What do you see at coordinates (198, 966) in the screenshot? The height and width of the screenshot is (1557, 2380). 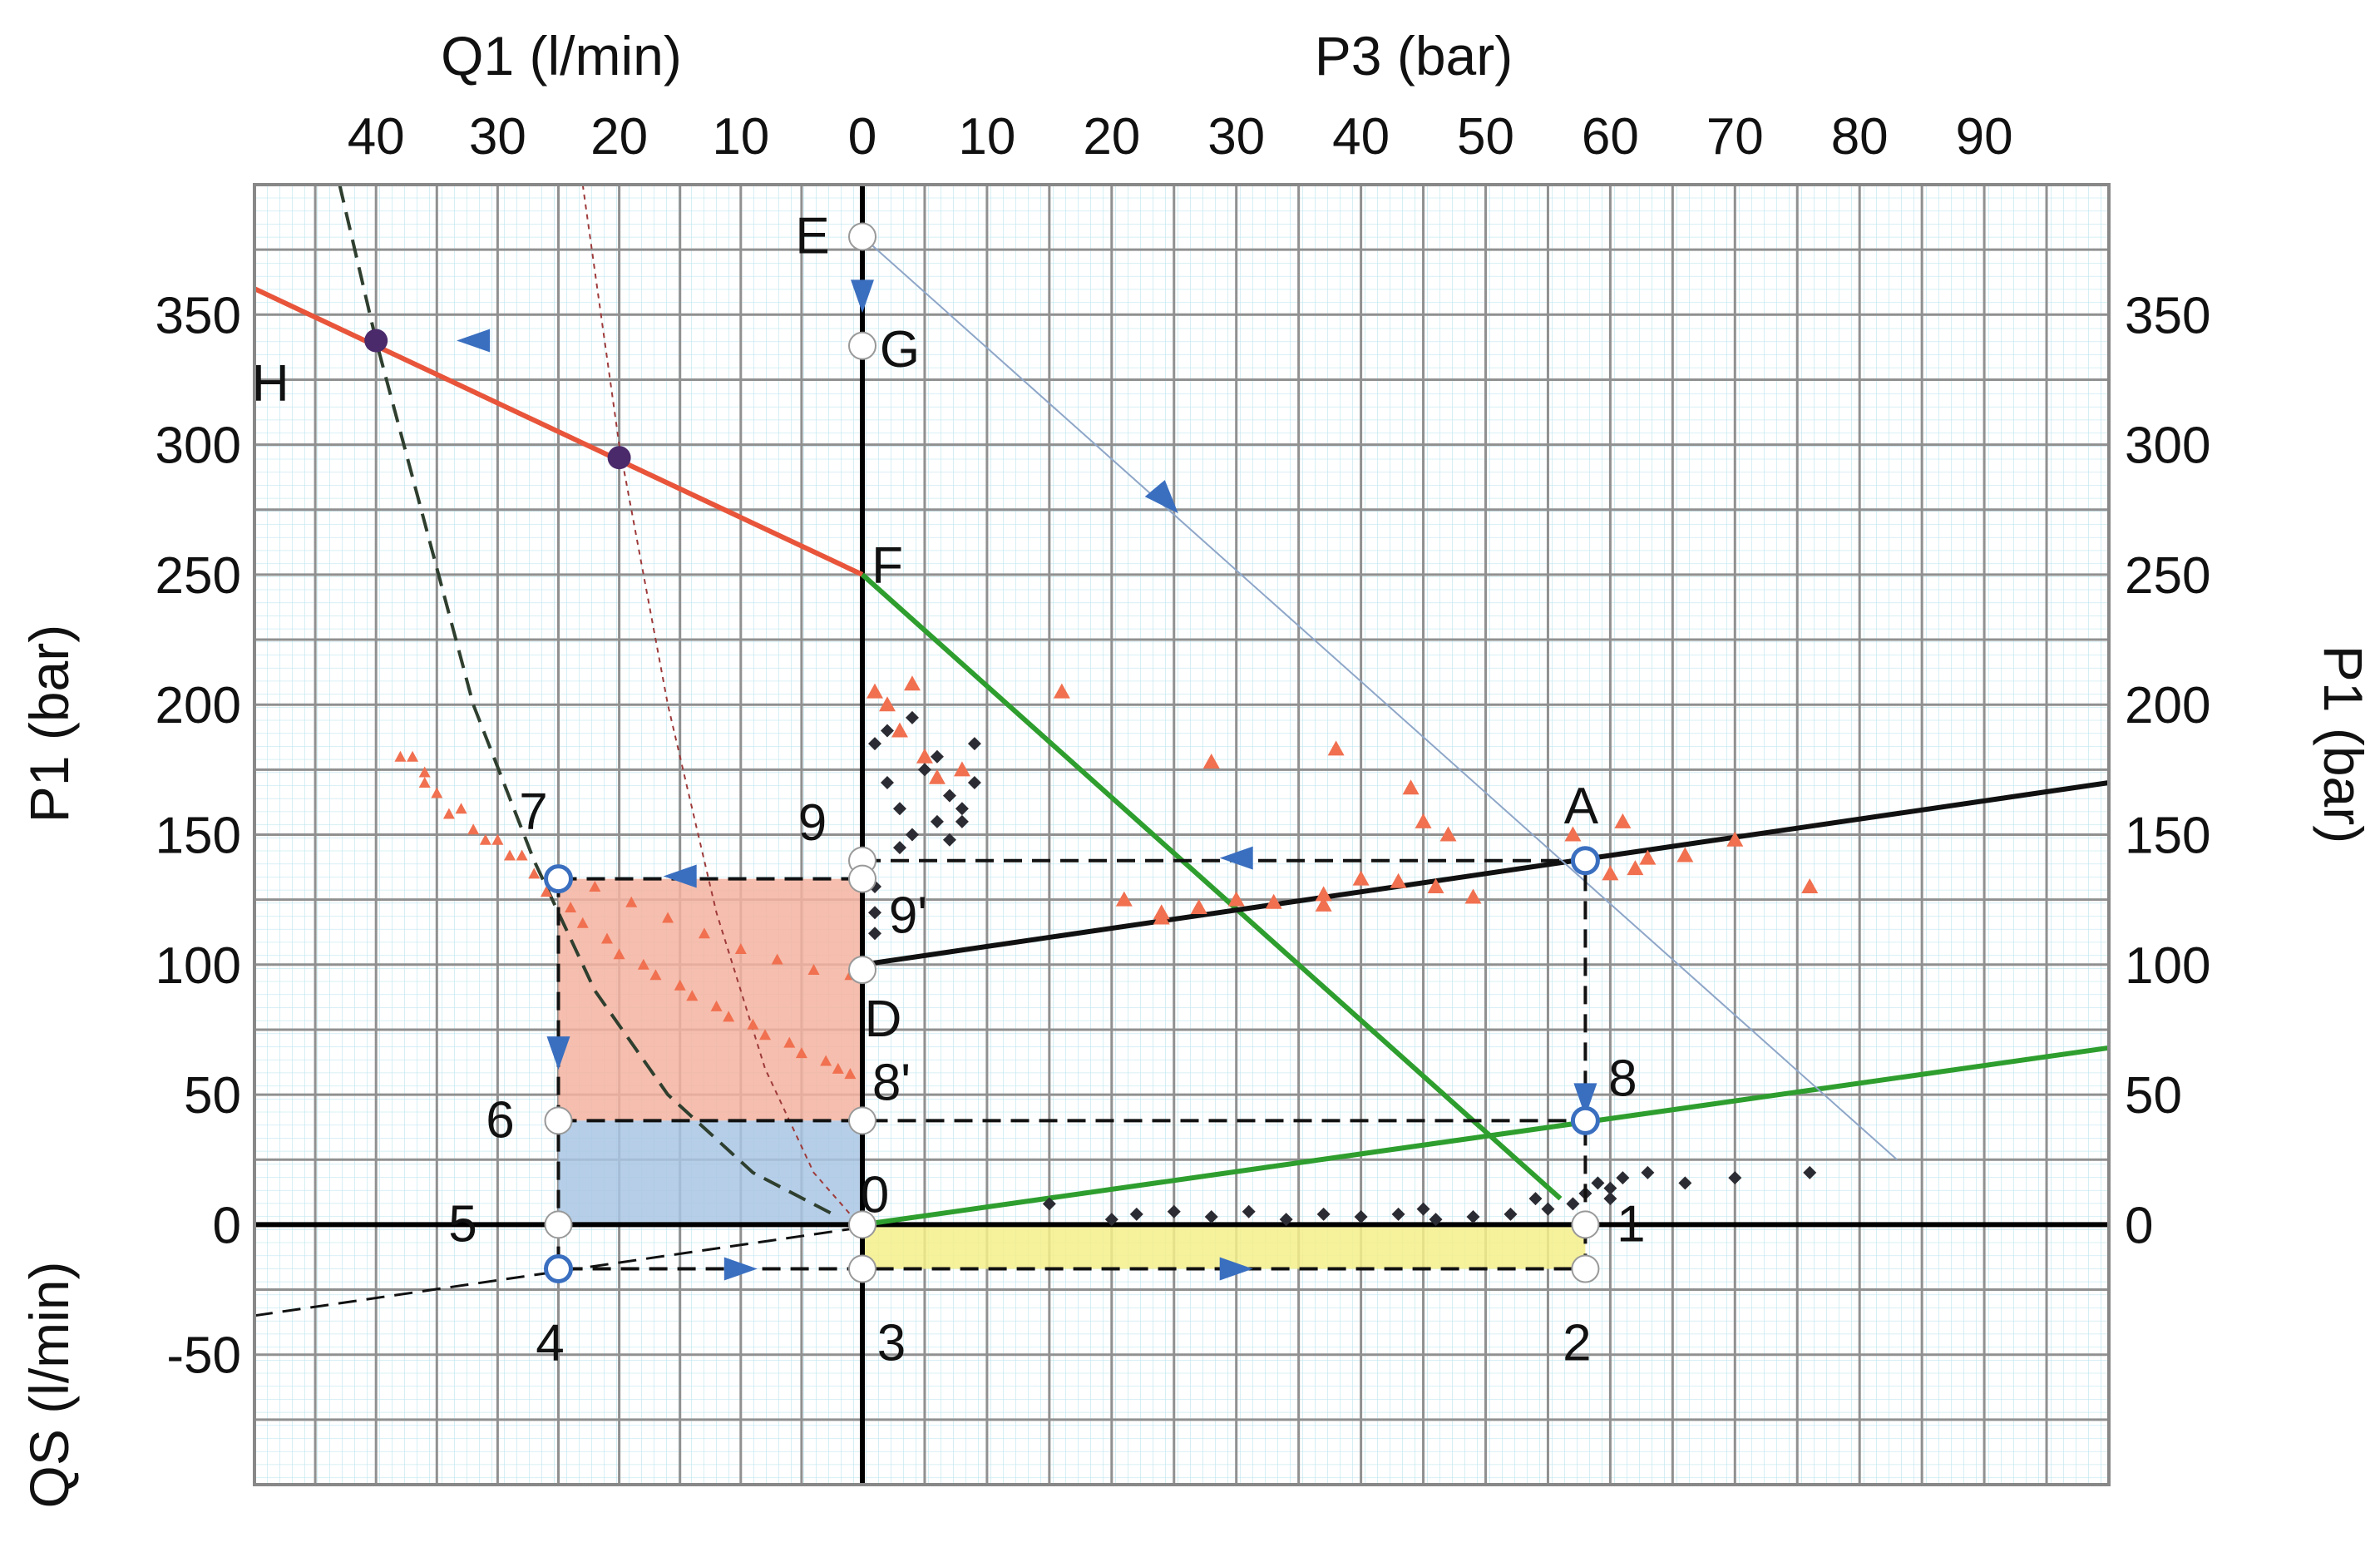 I see `tick-label: 100` at bounding box center [198, 966].